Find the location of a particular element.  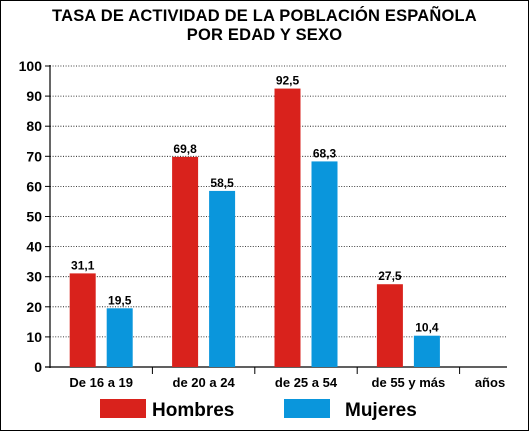

data-label: 19,5 is located at coordinates (120, 300).